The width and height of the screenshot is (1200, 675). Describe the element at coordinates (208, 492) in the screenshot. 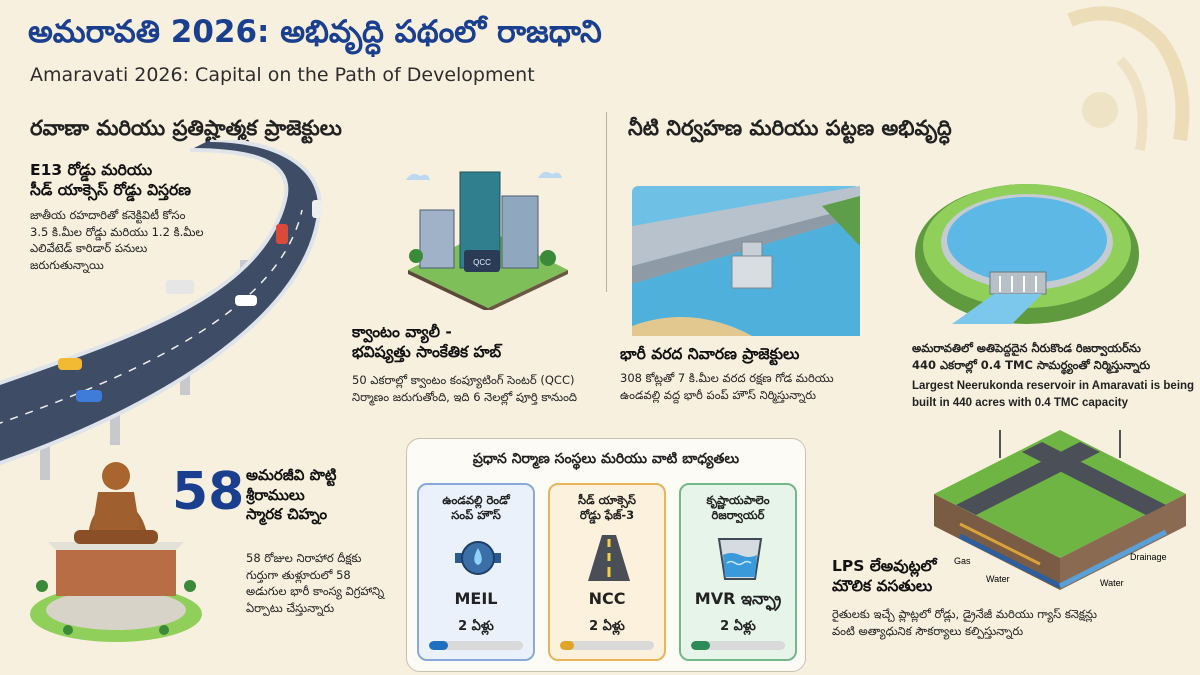

I see `memorial-number: 58` at that location.